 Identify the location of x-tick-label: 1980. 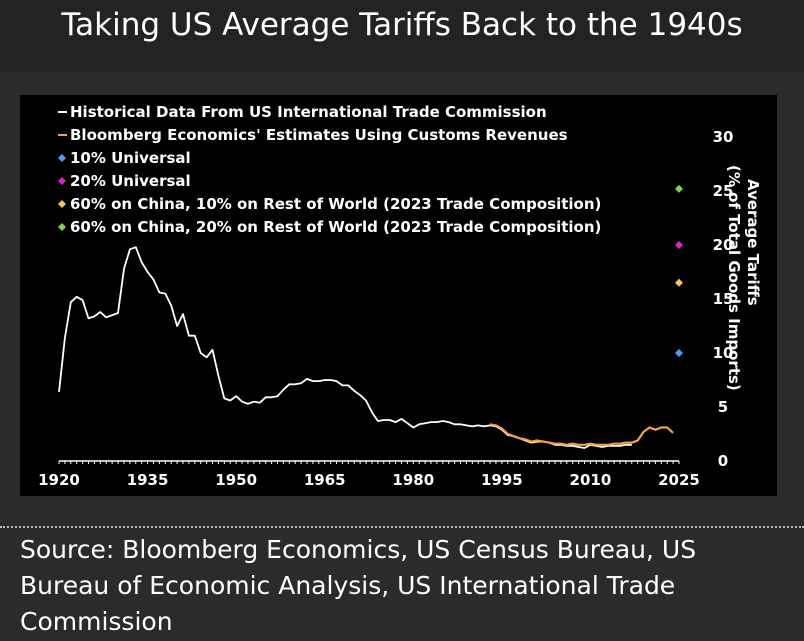
(413, 480).